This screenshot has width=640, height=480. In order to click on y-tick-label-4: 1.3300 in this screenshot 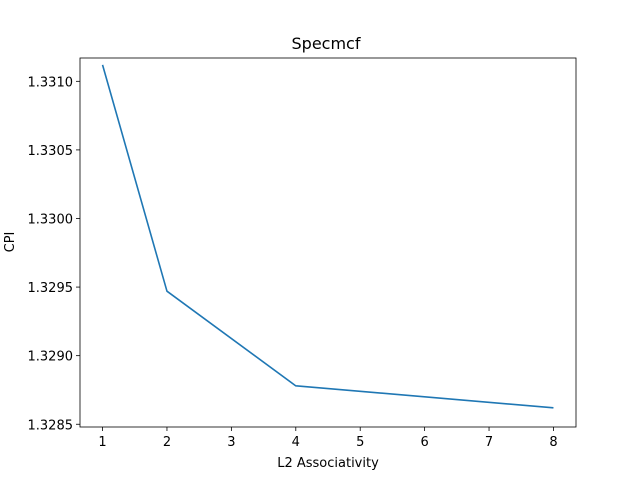, I will do `click(51, 219)`.